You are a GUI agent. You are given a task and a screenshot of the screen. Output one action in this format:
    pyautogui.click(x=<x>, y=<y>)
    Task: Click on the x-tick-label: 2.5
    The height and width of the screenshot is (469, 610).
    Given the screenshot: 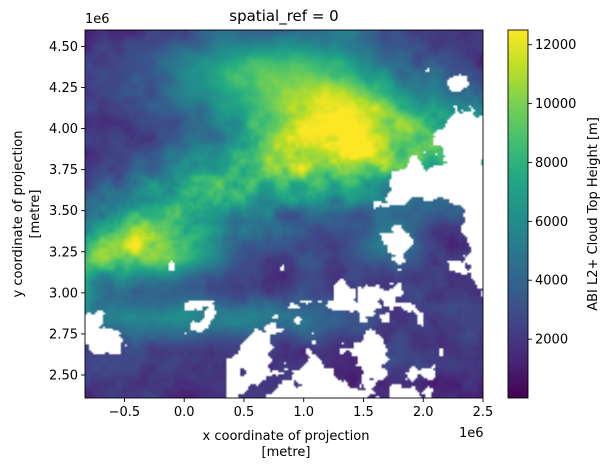 What is the action you would take?
    pyautogui.click(x=483, y=412)
    